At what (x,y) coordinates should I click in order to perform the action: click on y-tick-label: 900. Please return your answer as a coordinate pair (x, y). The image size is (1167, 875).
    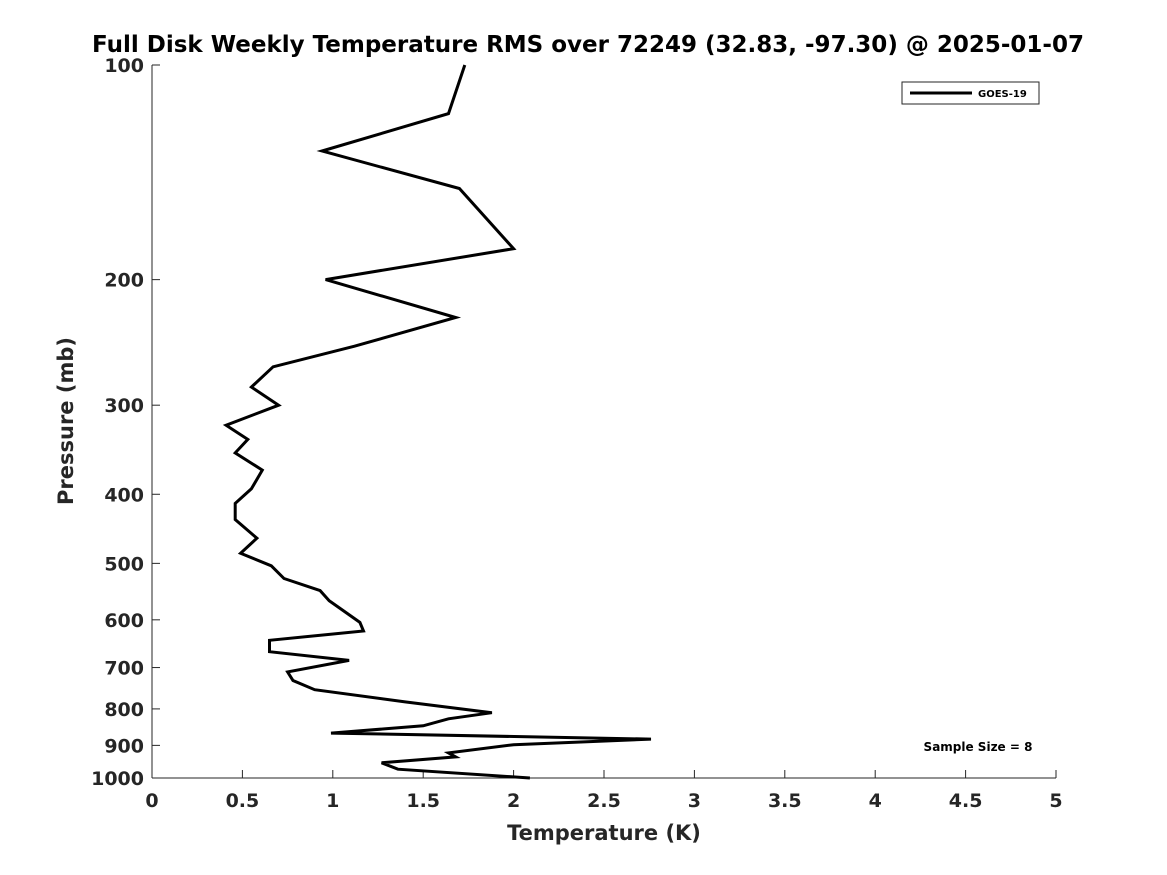
    Looking at the image, I should click on (124, 746).